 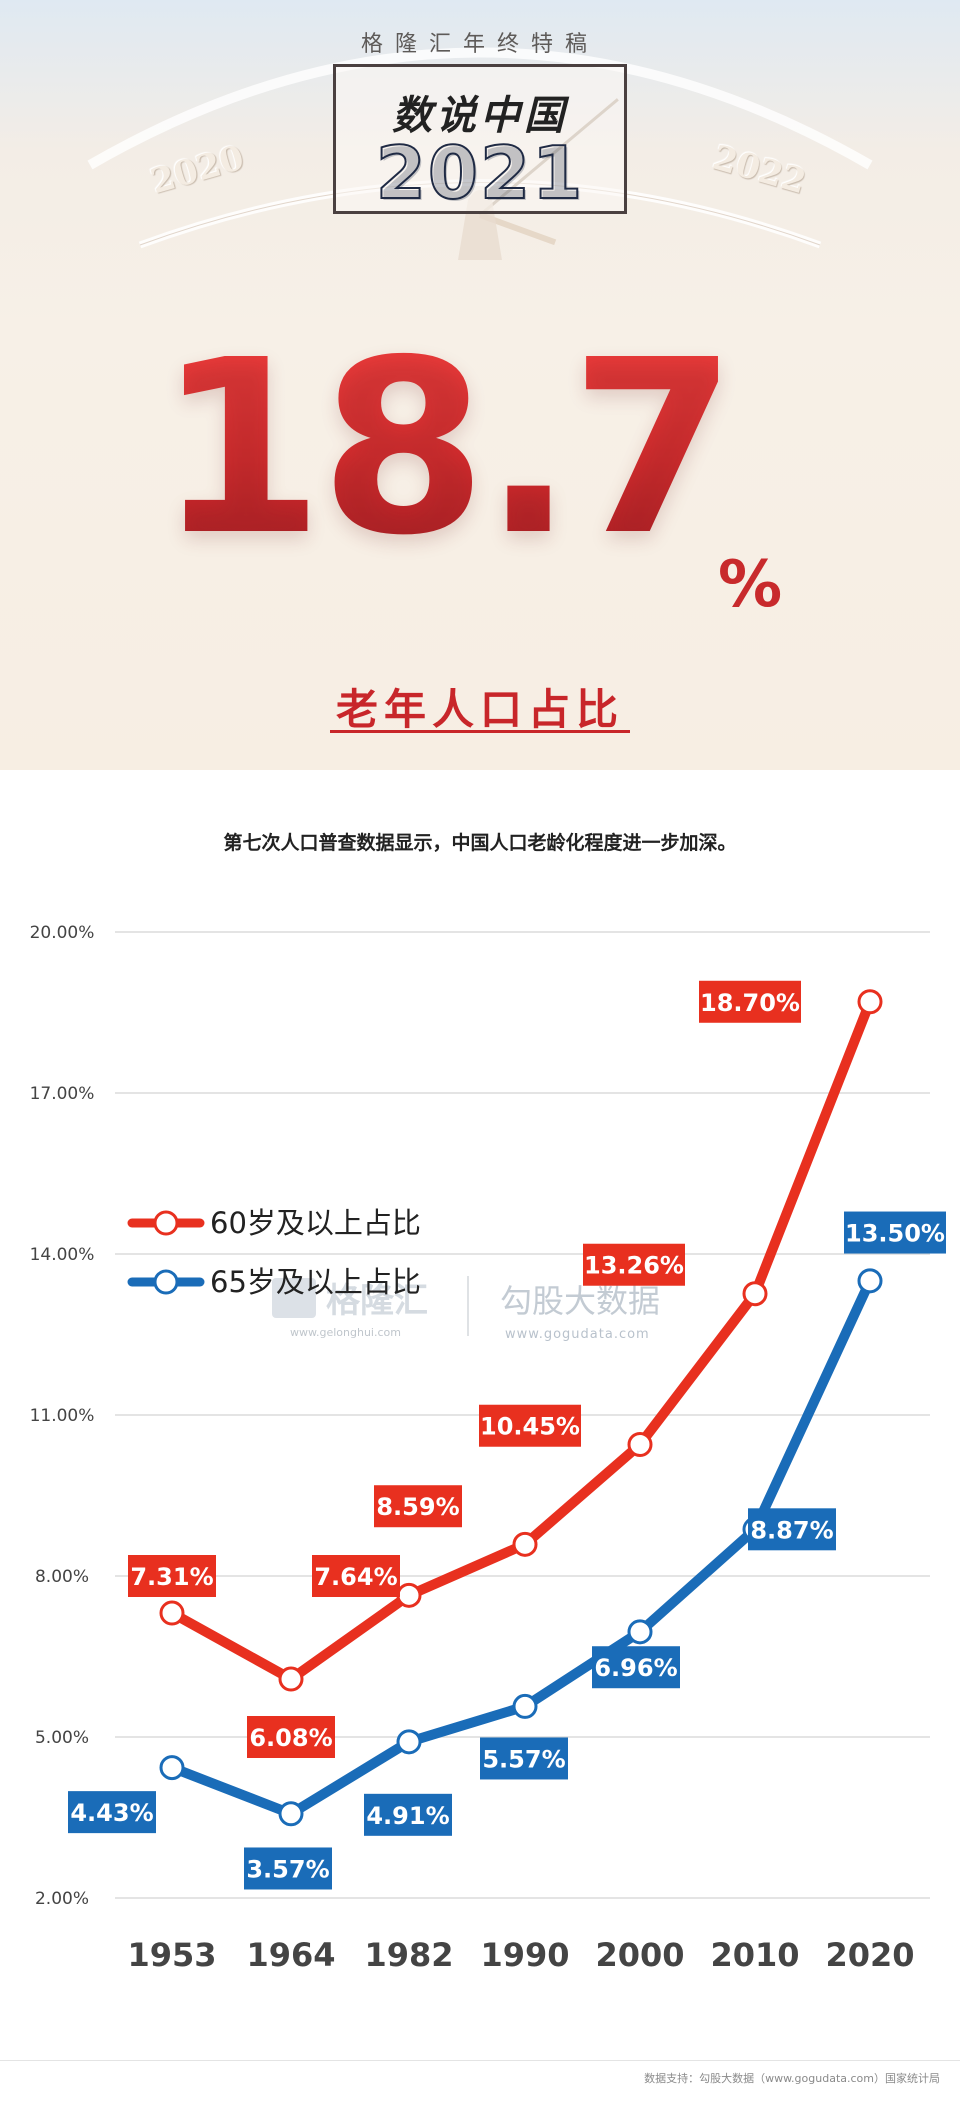 I want to click on watermark-logo-url: www.gelonghui.com, so click(x=345, y=1332).